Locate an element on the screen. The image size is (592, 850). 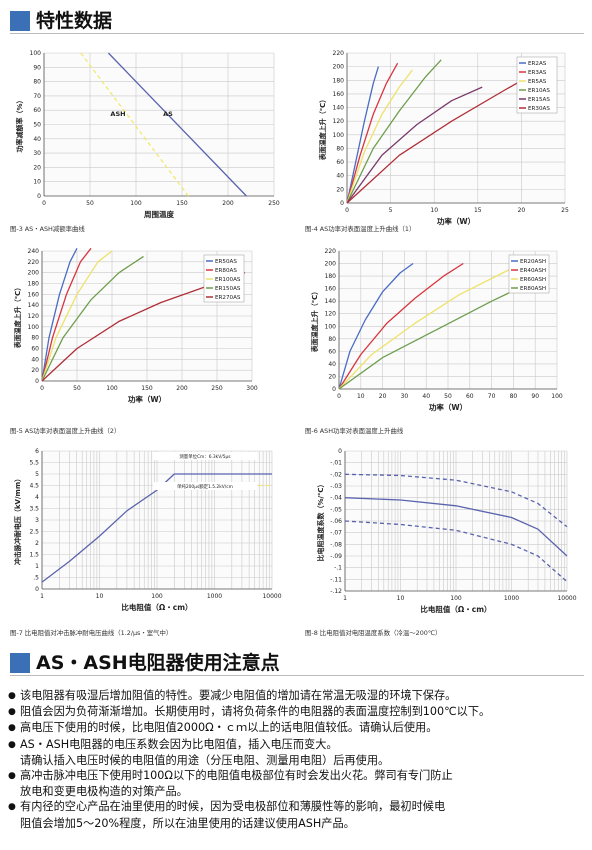
y-tick-label: 160 is located at coordinates (34, 294).